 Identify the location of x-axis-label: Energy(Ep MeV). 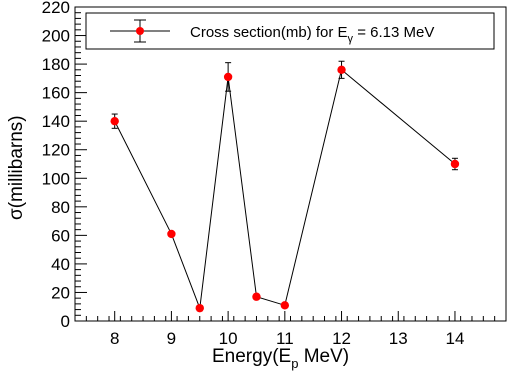
(280, 358).